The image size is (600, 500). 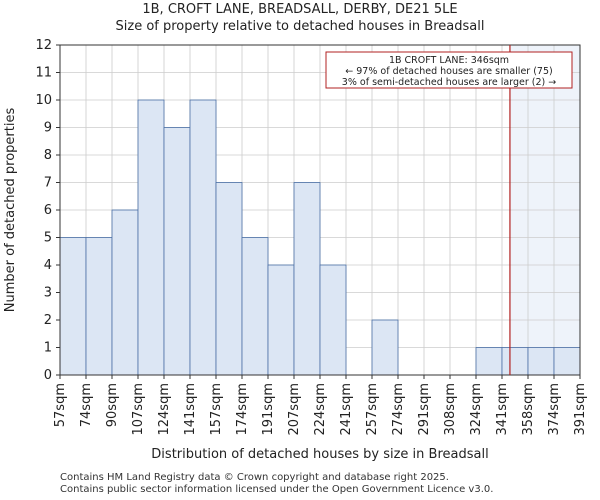 What do you see at coordinates (48, 293) in the screenshot?
I see `y-tick-label: 3` at bounding box center [48, 293].